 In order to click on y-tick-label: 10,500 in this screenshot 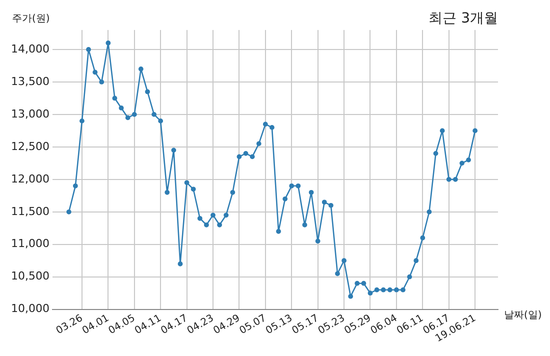, I will do `click(30, 276)`.